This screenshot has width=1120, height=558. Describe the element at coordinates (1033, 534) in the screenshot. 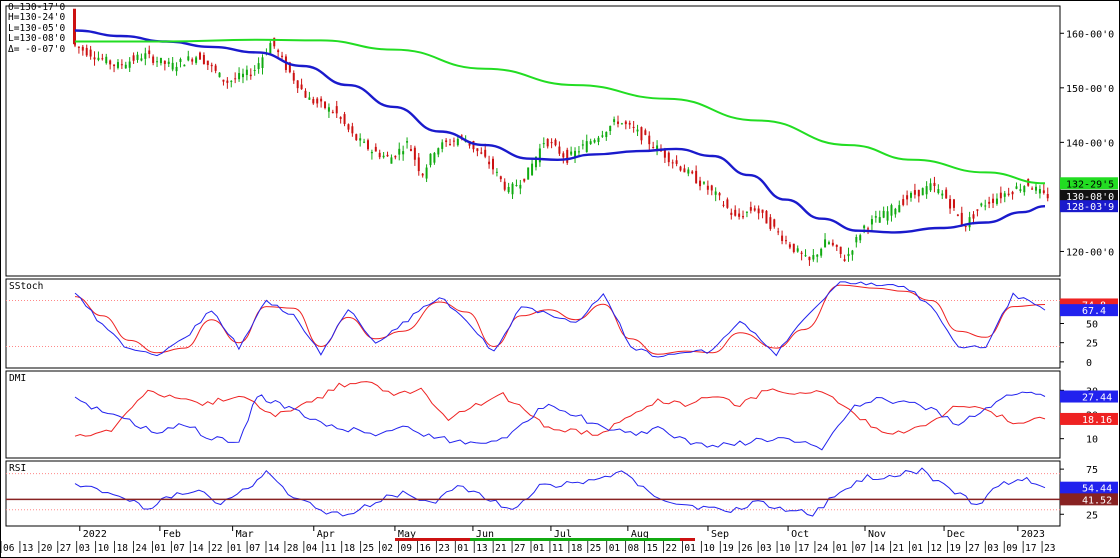

I see `month-label: 2023` at that location.